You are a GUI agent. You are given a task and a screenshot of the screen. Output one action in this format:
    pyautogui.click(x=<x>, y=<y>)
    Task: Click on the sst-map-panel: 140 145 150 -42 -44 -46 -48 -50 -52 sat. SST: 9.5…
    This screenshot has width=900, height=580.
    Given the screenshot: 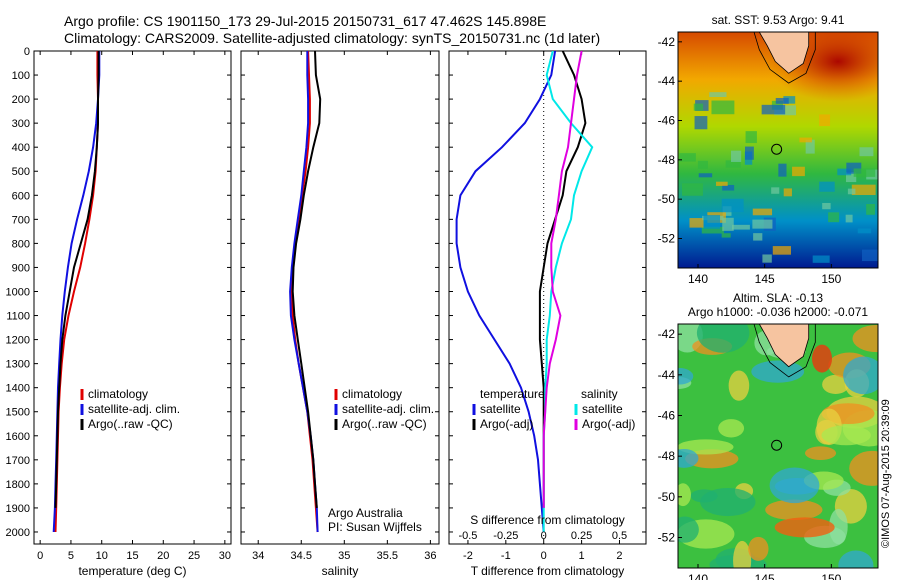 What is the action you would take?
    pyautogui.click(x=768, y=149)
    